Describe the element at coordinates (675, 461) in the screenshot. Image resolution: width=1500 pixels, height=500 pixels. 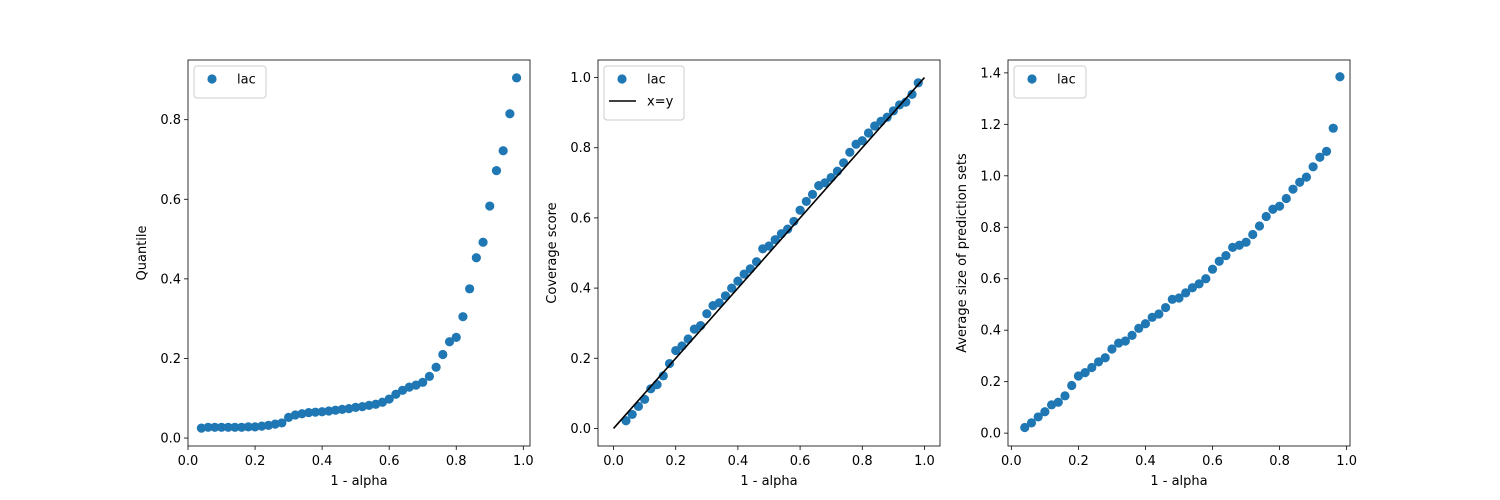
I see `coverage-x-tick-label: 0.2` at that location.